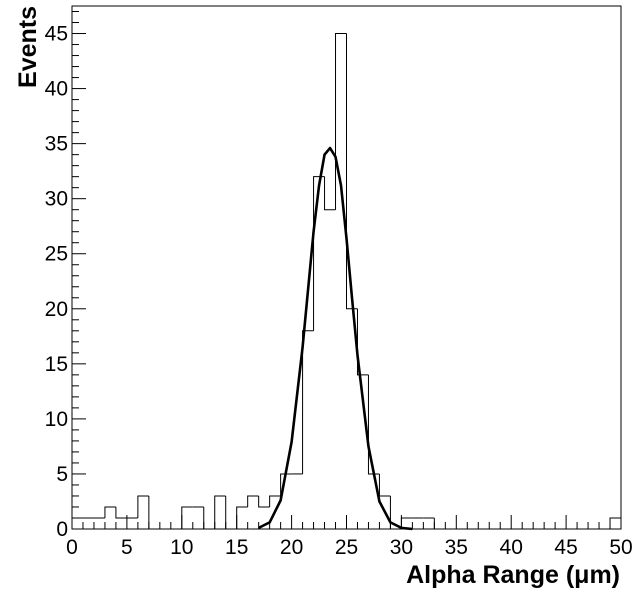 This screenshot has height=592, width=636. I want to click on x-tick-label: 45, so click(565, 547).